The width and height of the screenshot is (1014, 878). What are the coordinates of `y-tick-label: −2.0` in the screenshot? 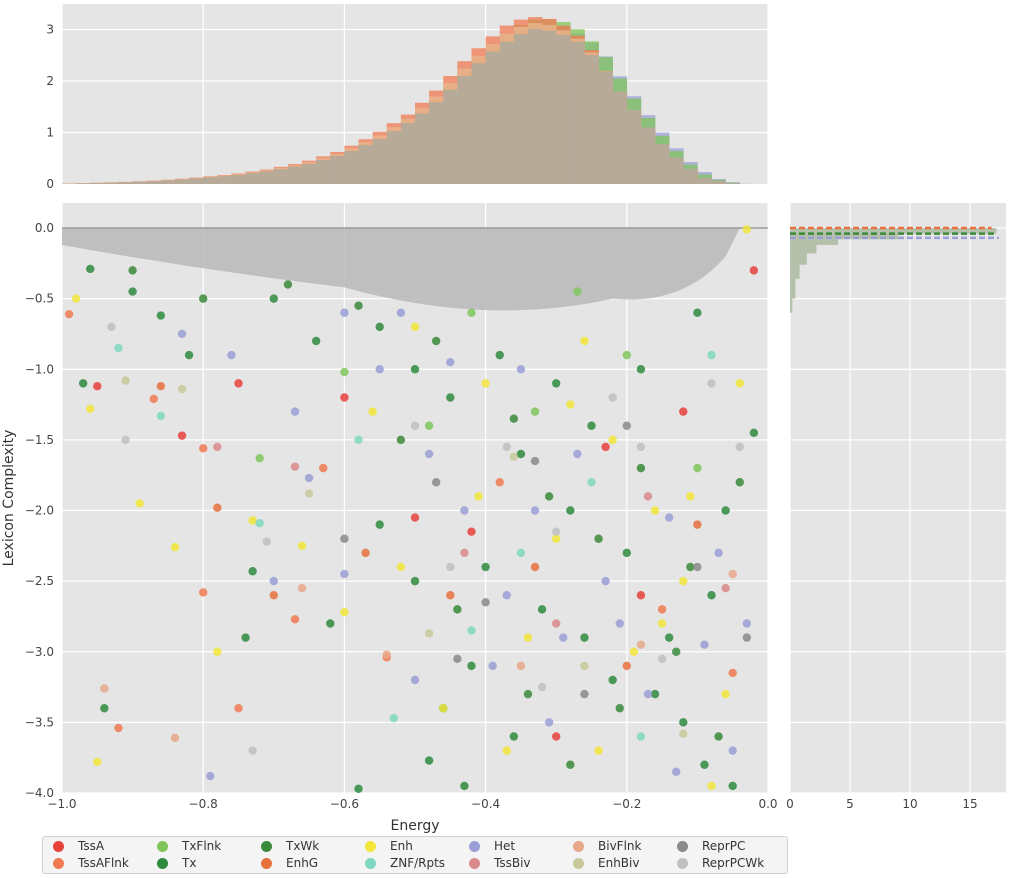 It's located at (39, 511).